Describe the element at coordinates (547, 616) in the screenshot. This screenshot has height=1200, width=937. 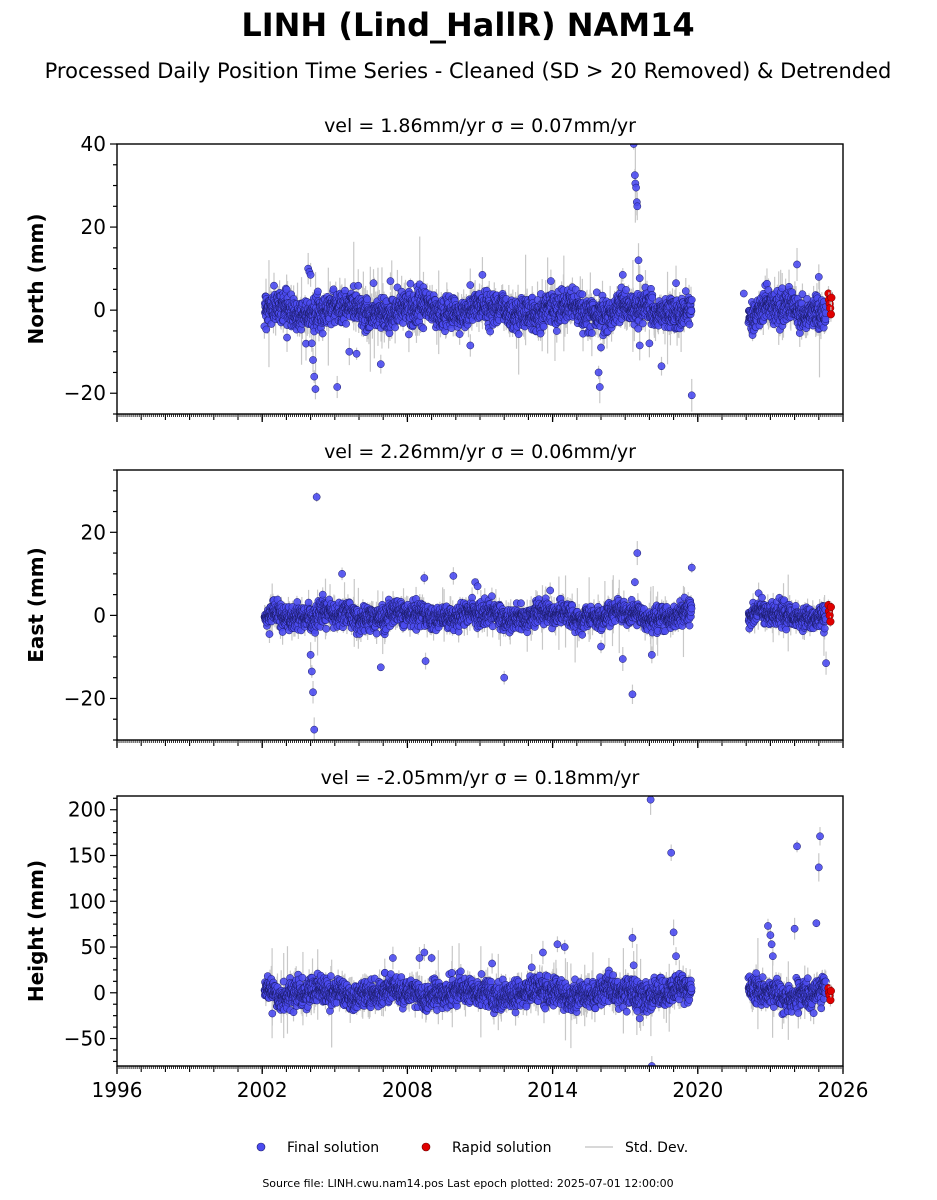
I see `plot-area-east` at that location.